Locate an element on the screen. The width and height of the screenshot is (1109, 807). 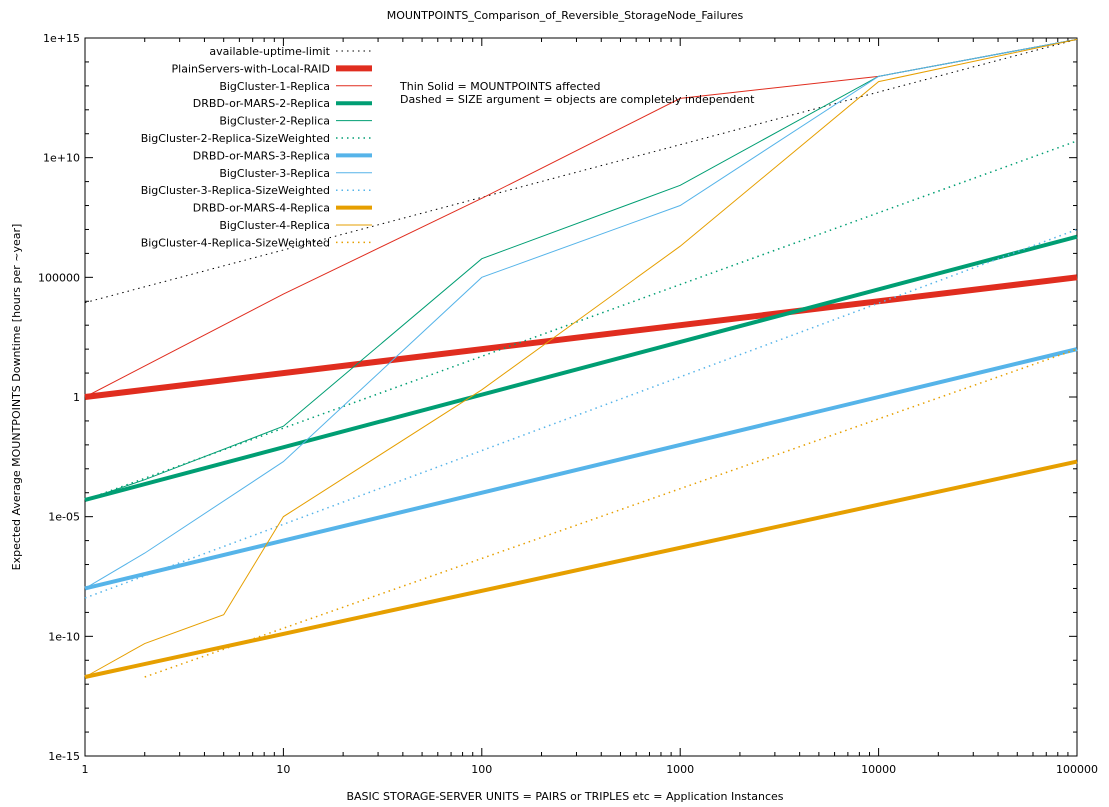
y-tick-label: 1 is located at coordinates (76, 397).